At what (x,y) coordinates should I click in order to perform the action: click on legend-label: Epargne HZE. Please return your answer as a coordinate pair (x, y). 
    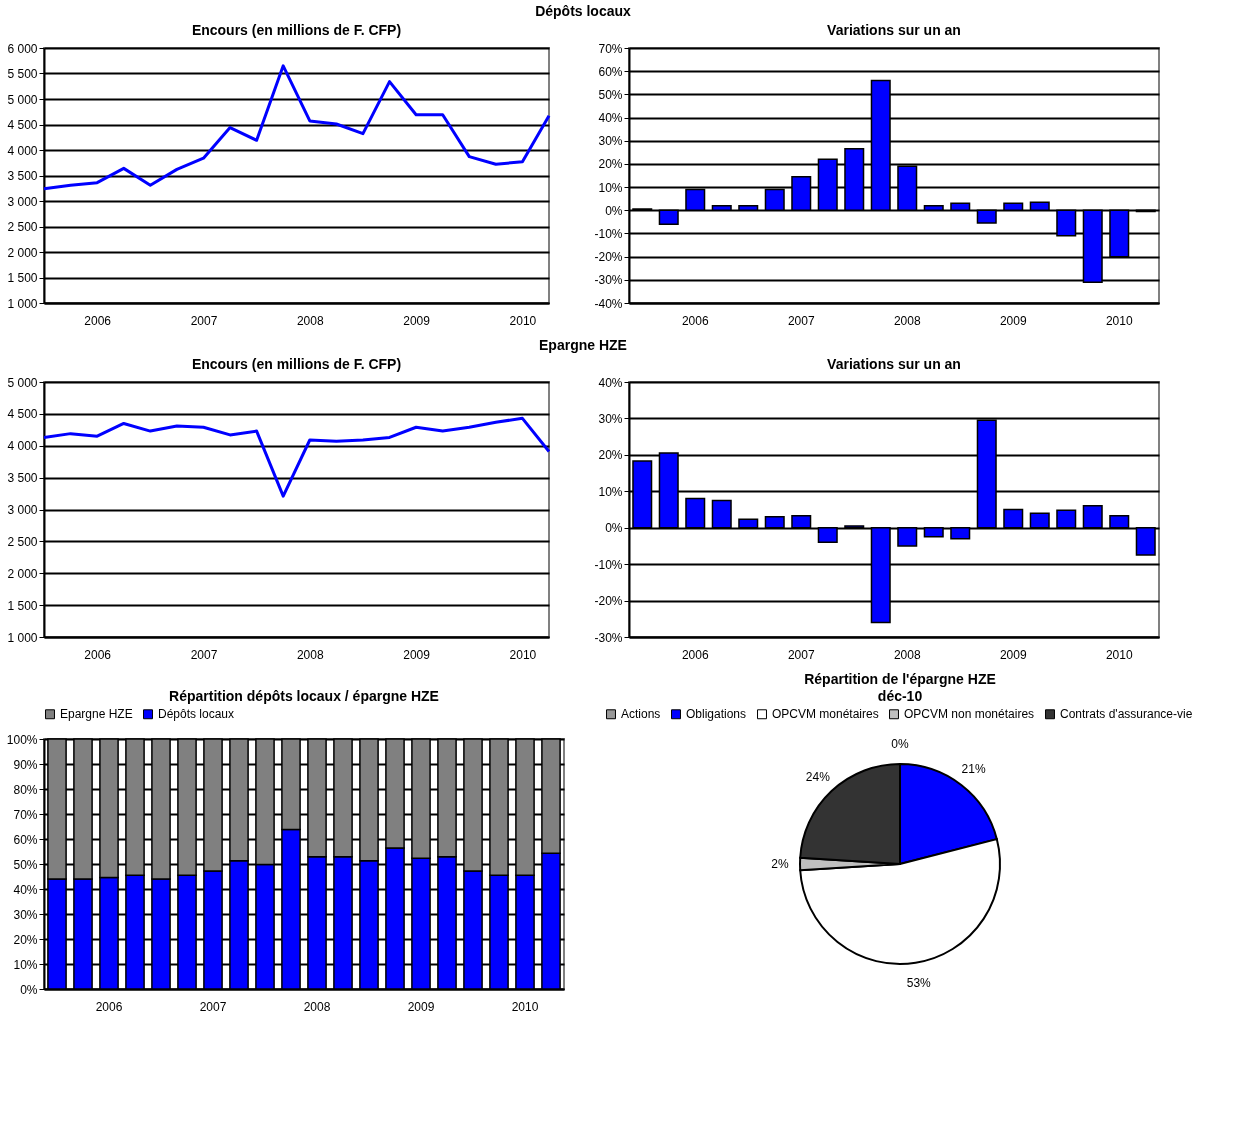
    Looking at the image, I should click on (96, 714).